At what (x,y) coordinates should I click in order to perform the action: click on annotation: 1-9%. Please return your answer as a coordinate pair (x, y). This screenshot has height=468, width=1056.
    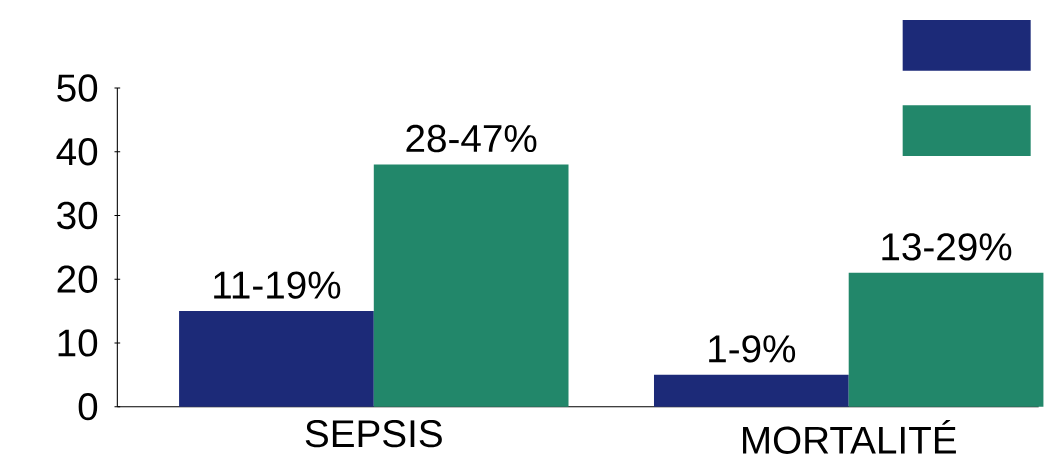
    Looking at the image, I should click on (752, 349).